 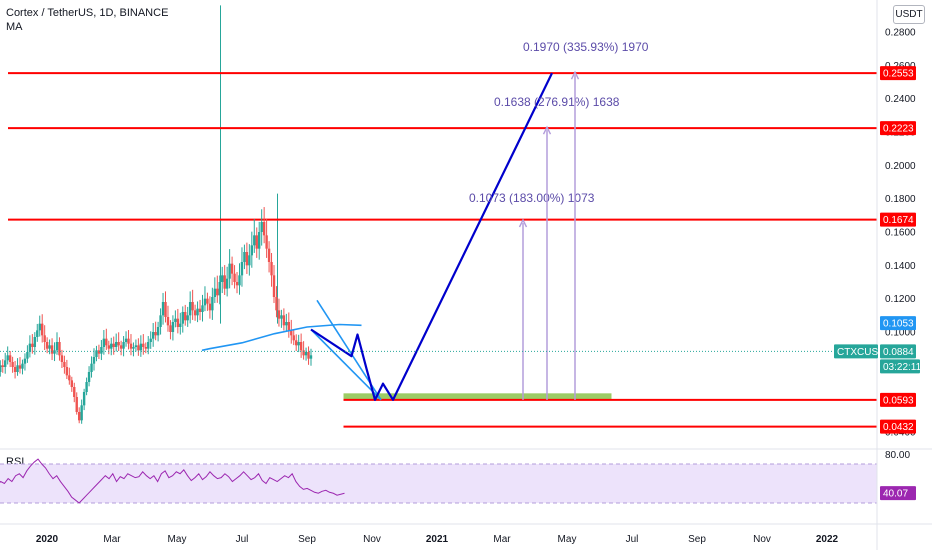 What do you see at coordinates (532, 198) in the screenshot?
I see `target-label: 0.1073 (183.00%) 1073` at bounding box center [532, 198].